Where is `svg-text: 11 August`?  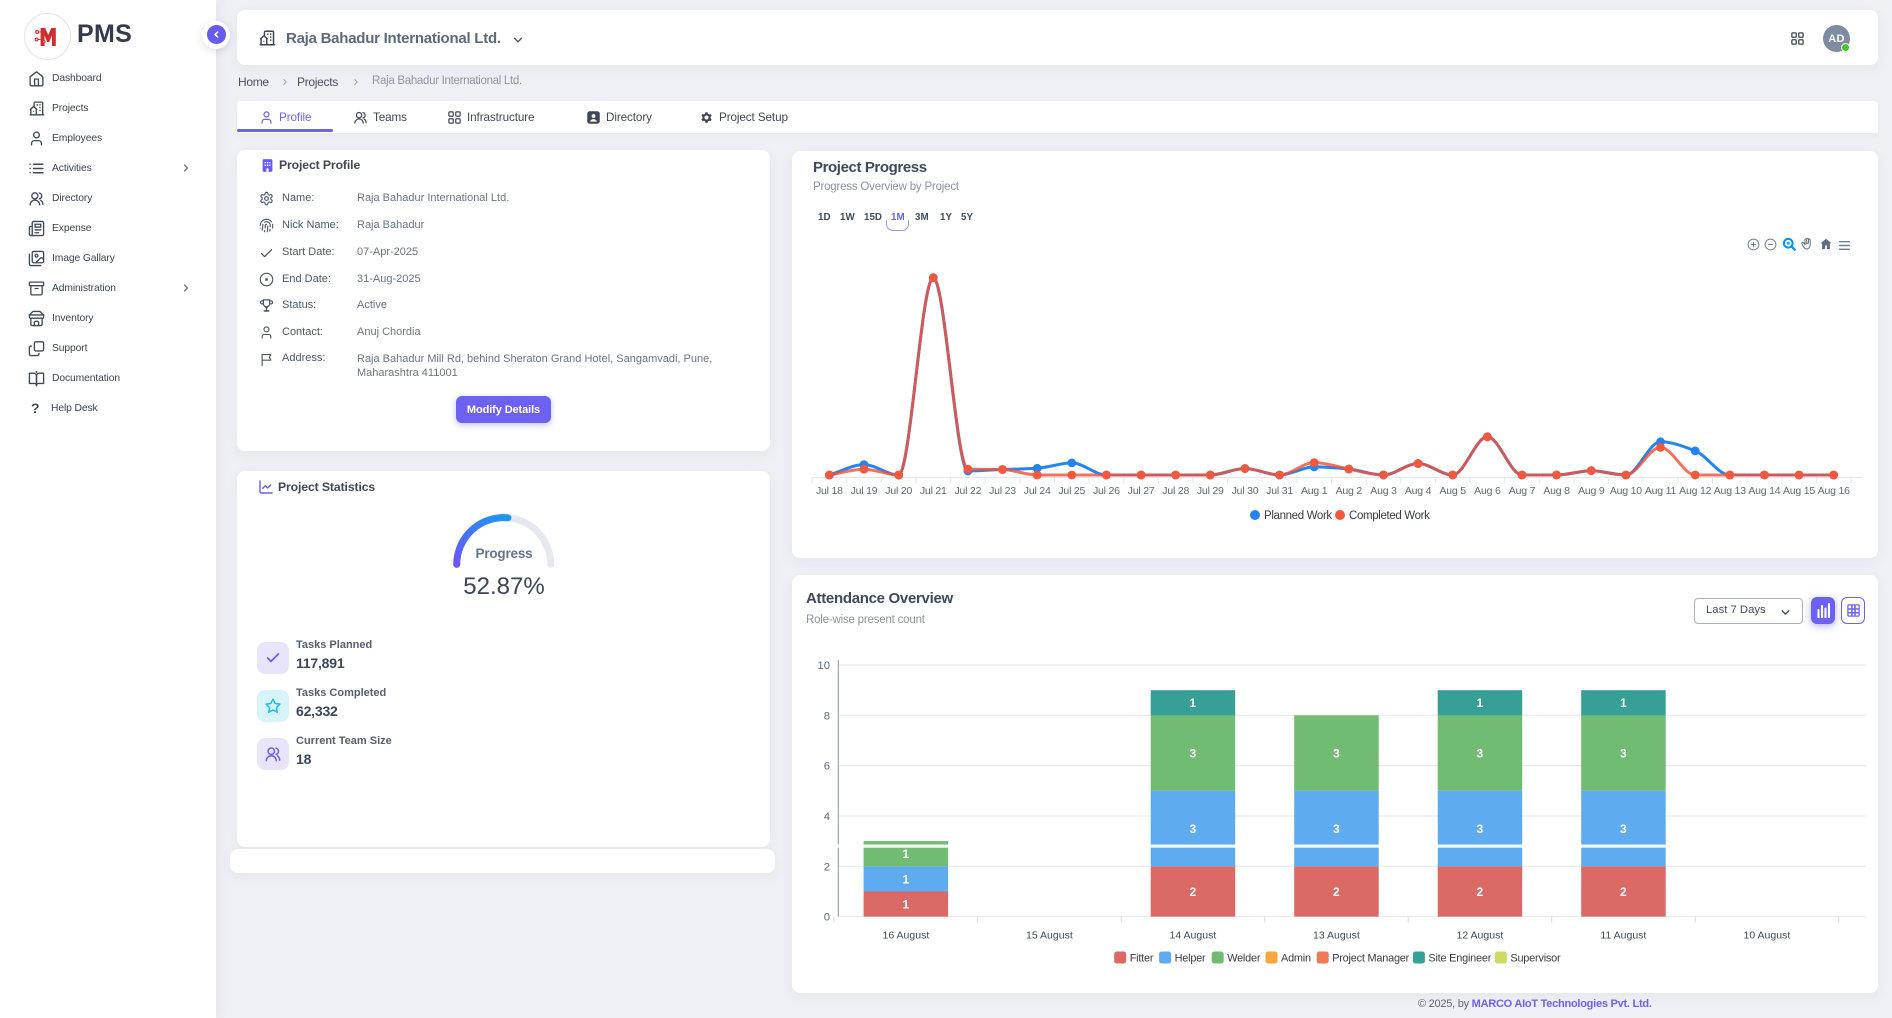
svg-text: 11 August is located at coordinates (1623, 936).